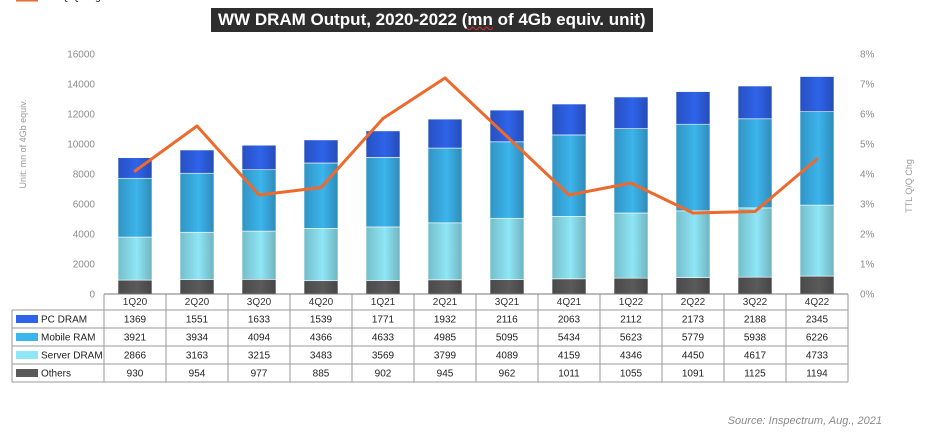 The width and height of the screenshot is (926, 434). I want to click on table-cell: 930, so click(135, 374).